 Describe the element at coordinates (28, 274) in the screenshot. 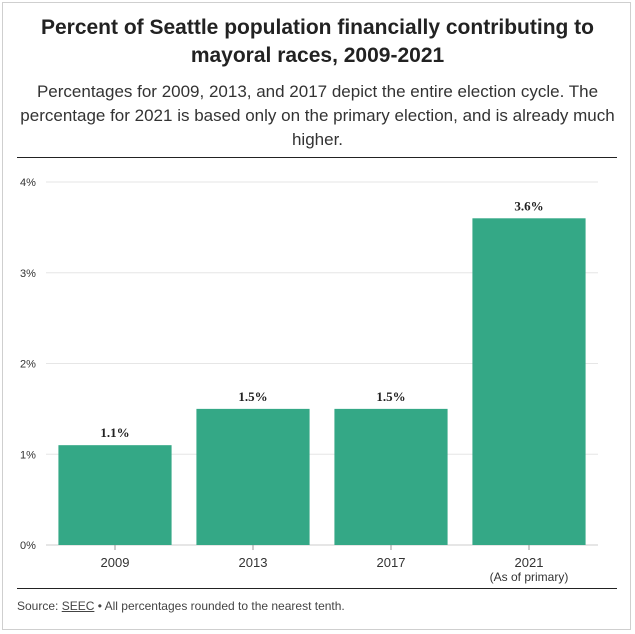

I see `y-tick-label: 3%` at that location.